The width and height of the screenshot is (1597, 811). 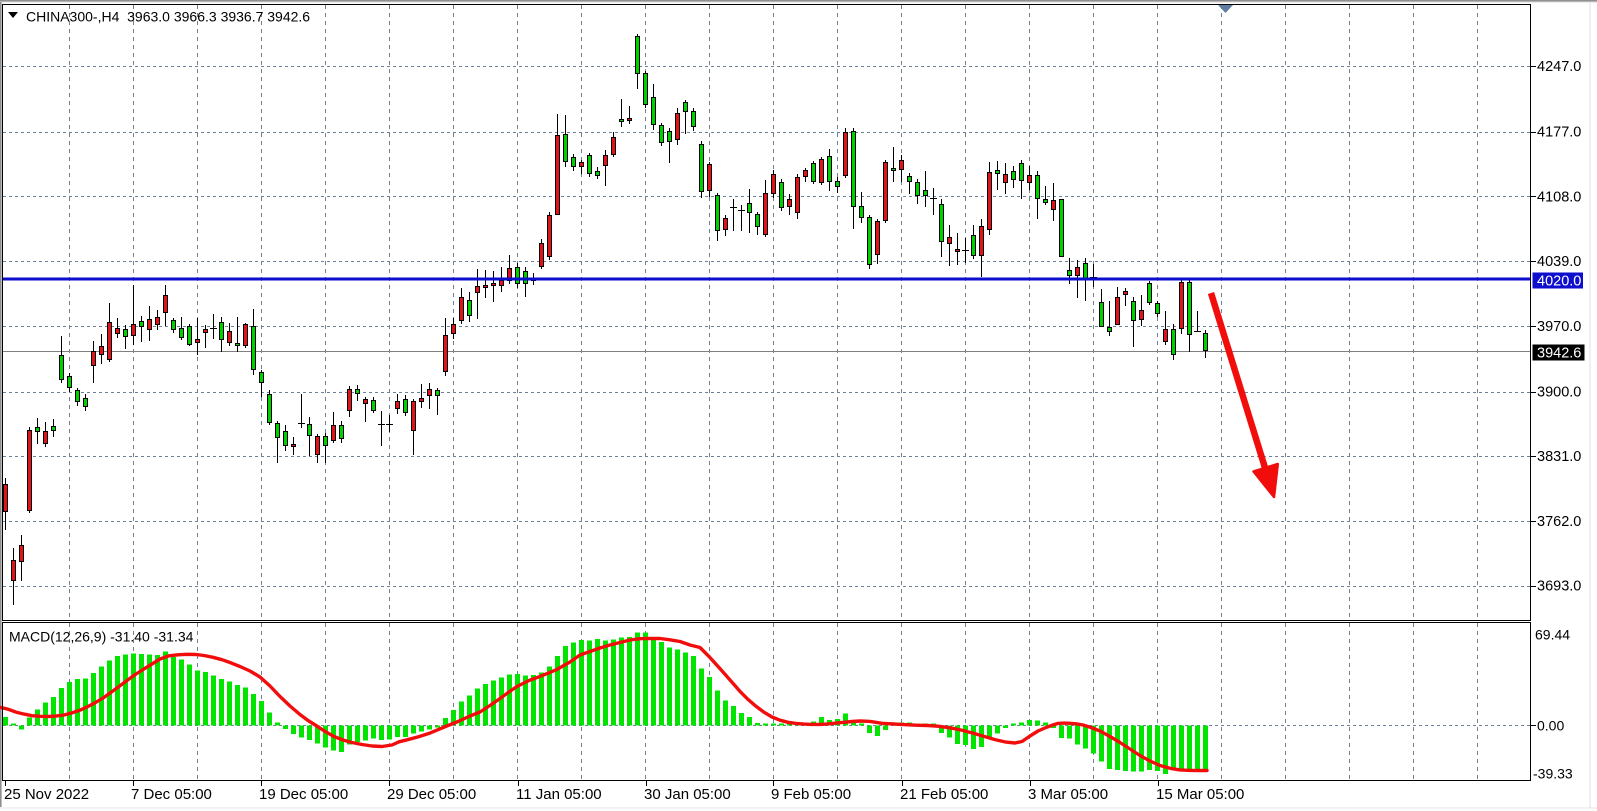 What do you see at coordinates (1559, 262) in the screenshot?
I see `svg-text: 4039.0` at bounding box center [1559, 262].